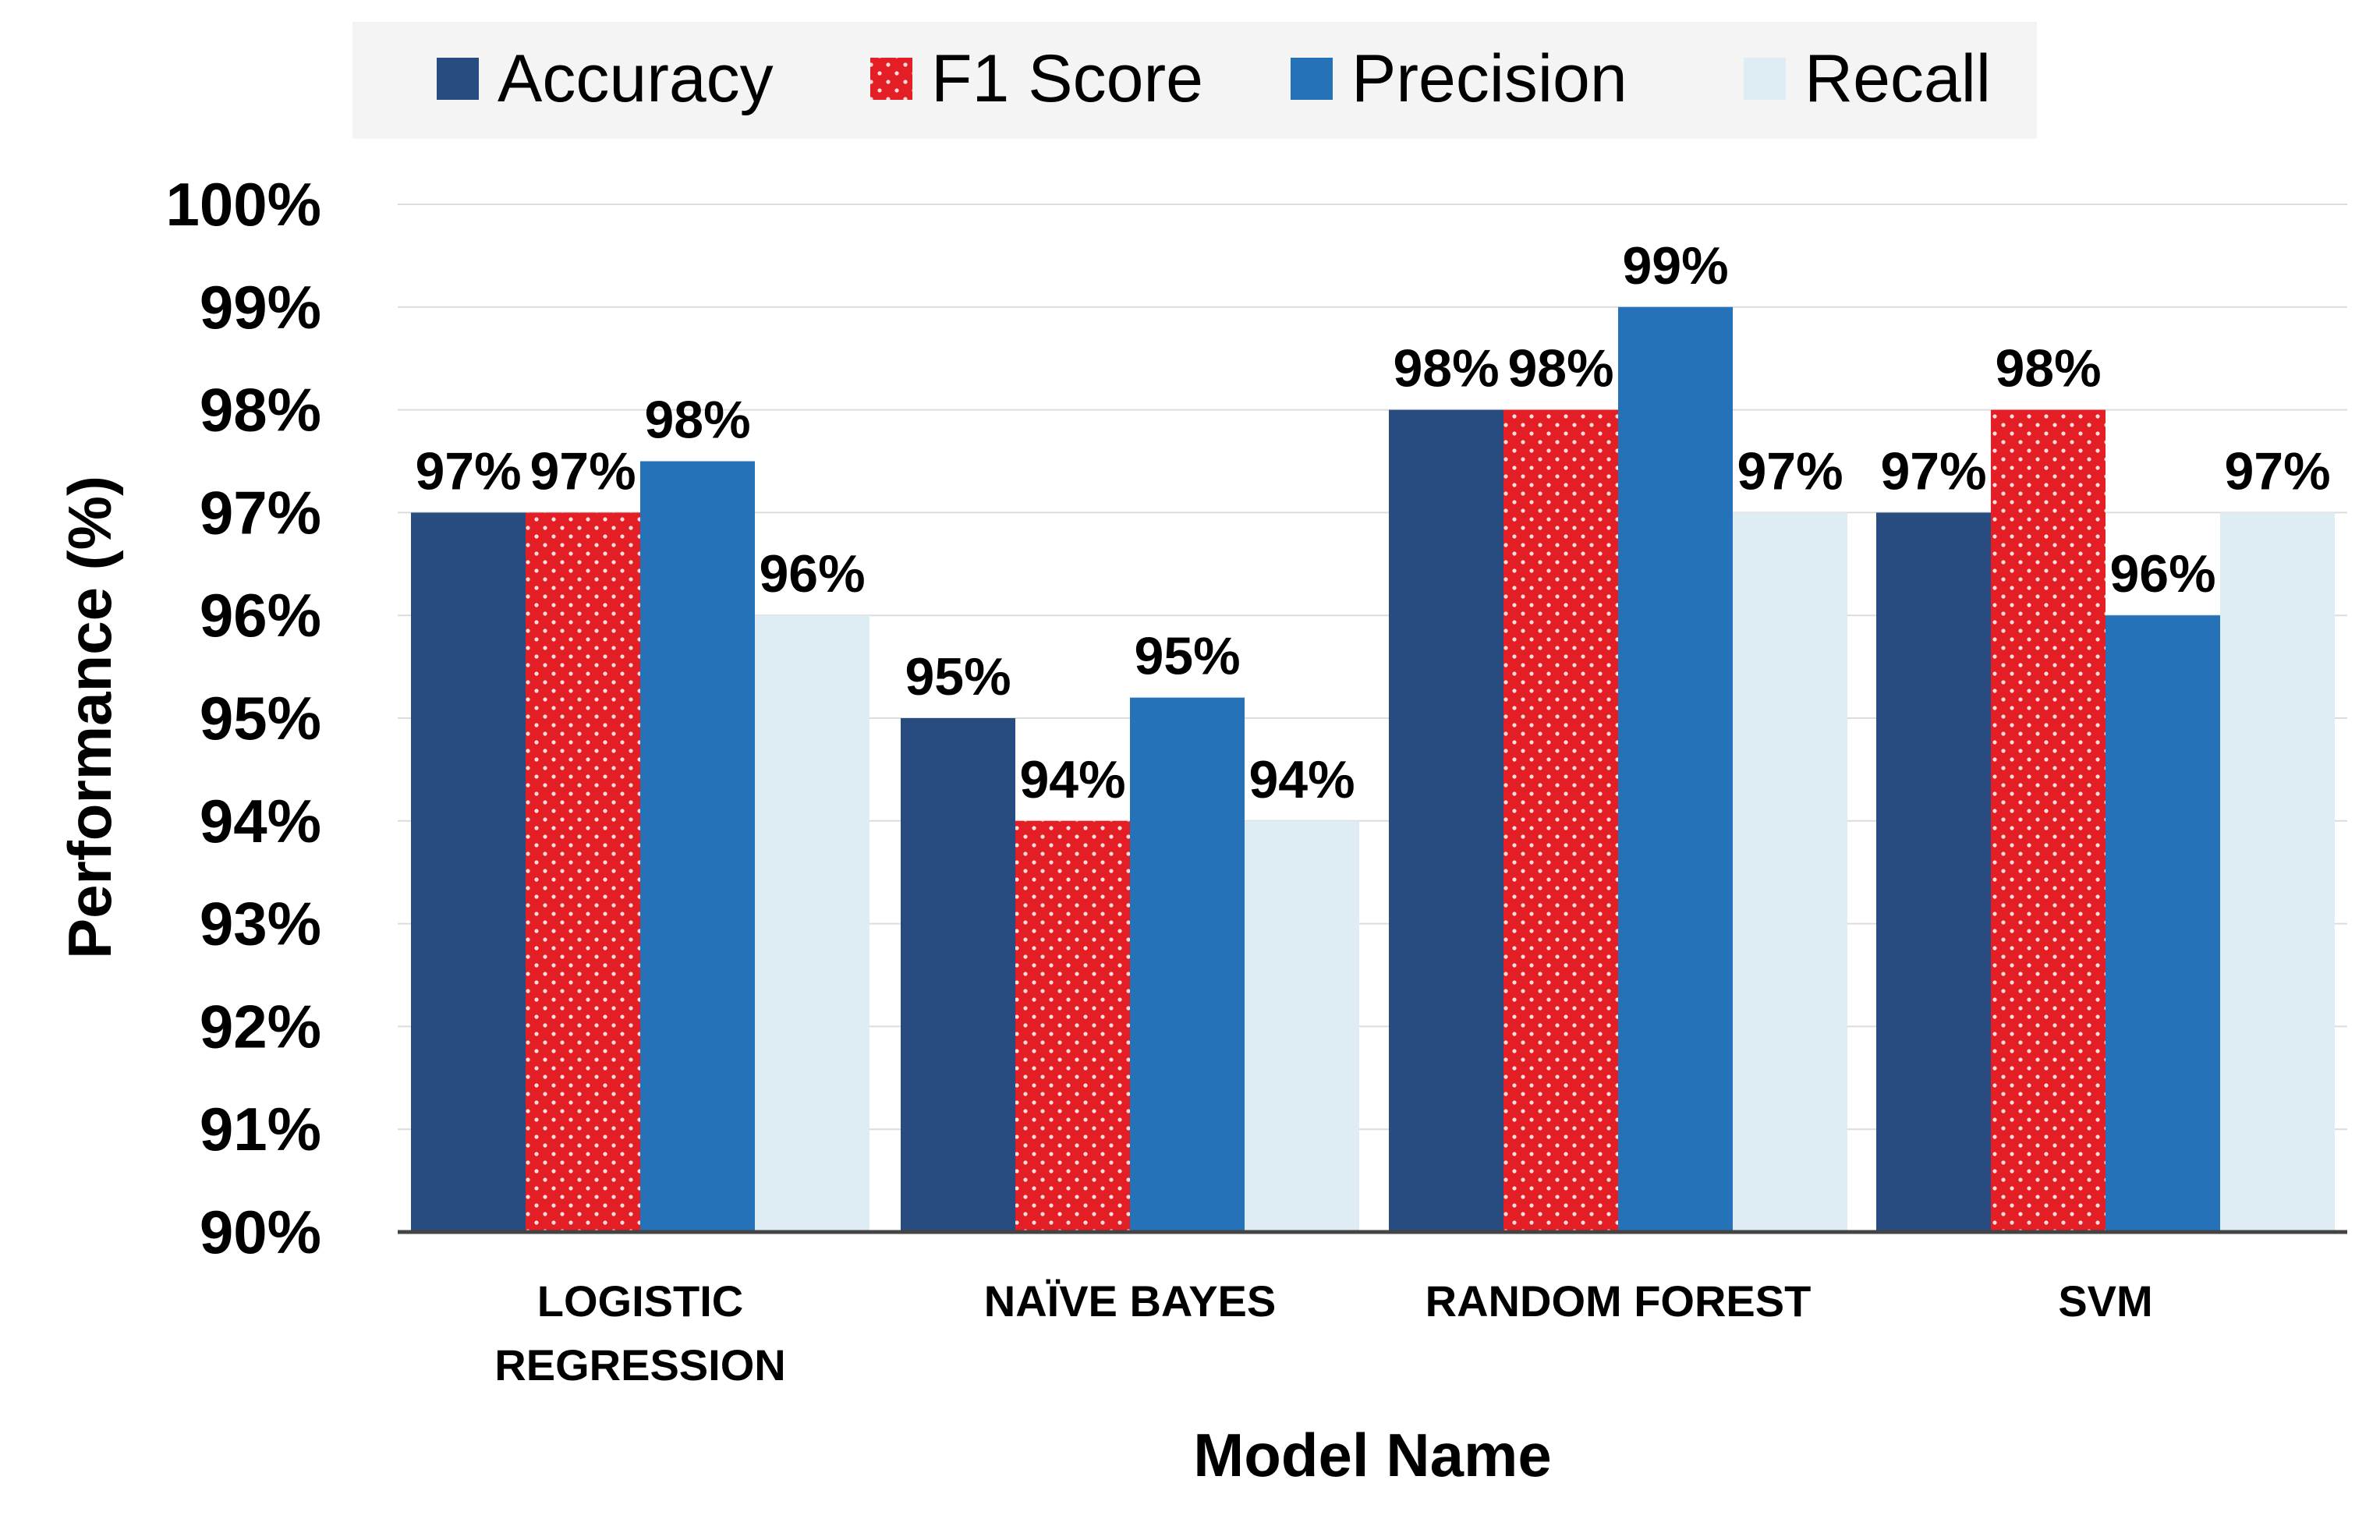 This screenshot has width=2380, height=1540. What do you see at coordinates (1489, 79) in the screenshot?
I see `legend-label: Precision` at bounding box center [1489, 79].